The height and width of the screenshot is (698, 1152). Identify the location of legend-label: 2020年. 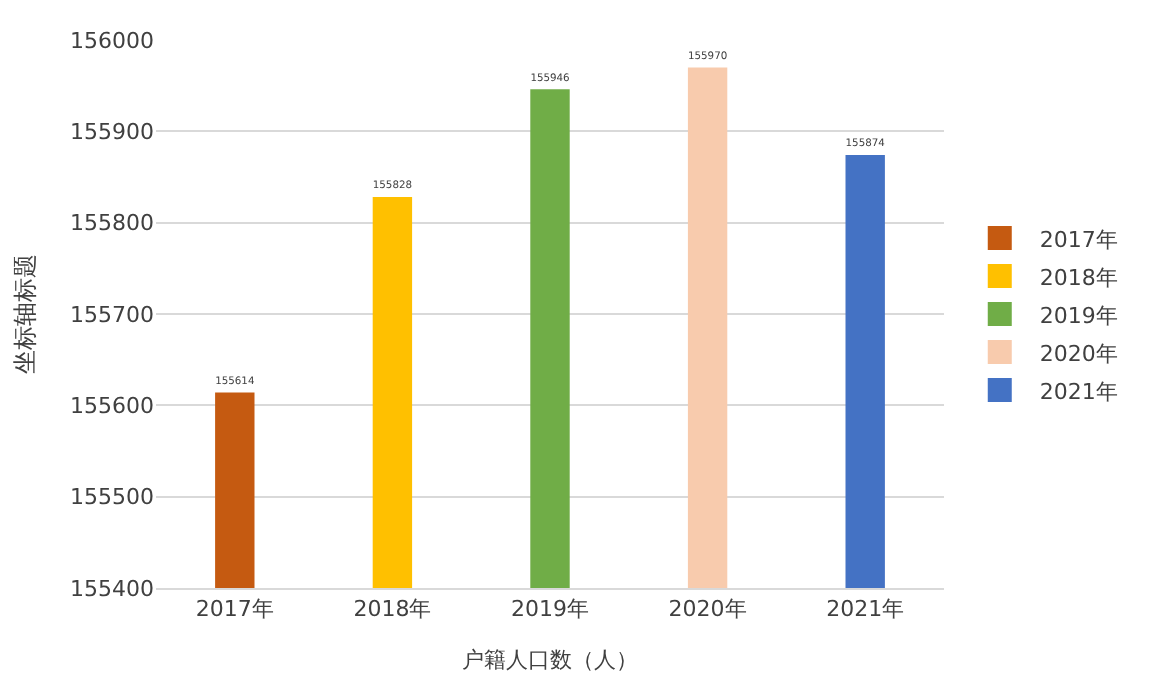
(1078, 353).